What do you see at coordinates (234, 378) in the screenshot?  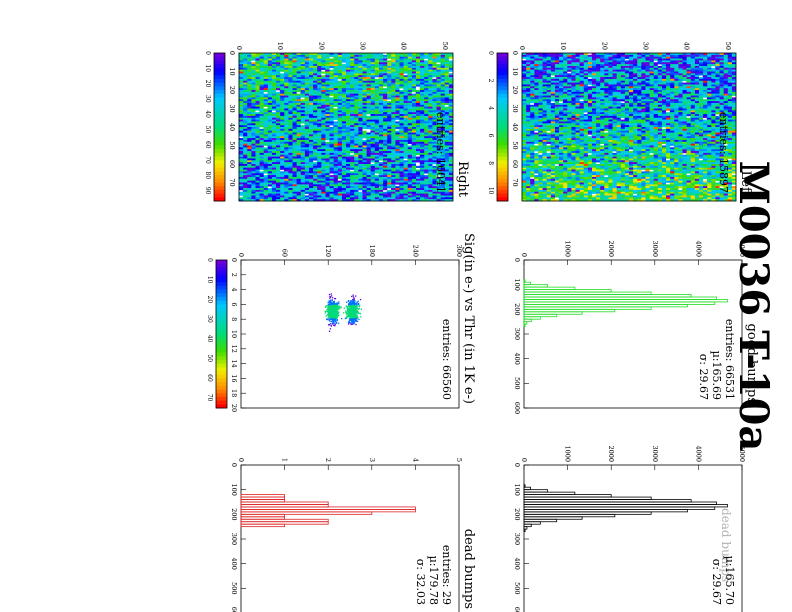 I see `sig-vs-thr-x-tick-label: 16` at bounding box center [234, 378].